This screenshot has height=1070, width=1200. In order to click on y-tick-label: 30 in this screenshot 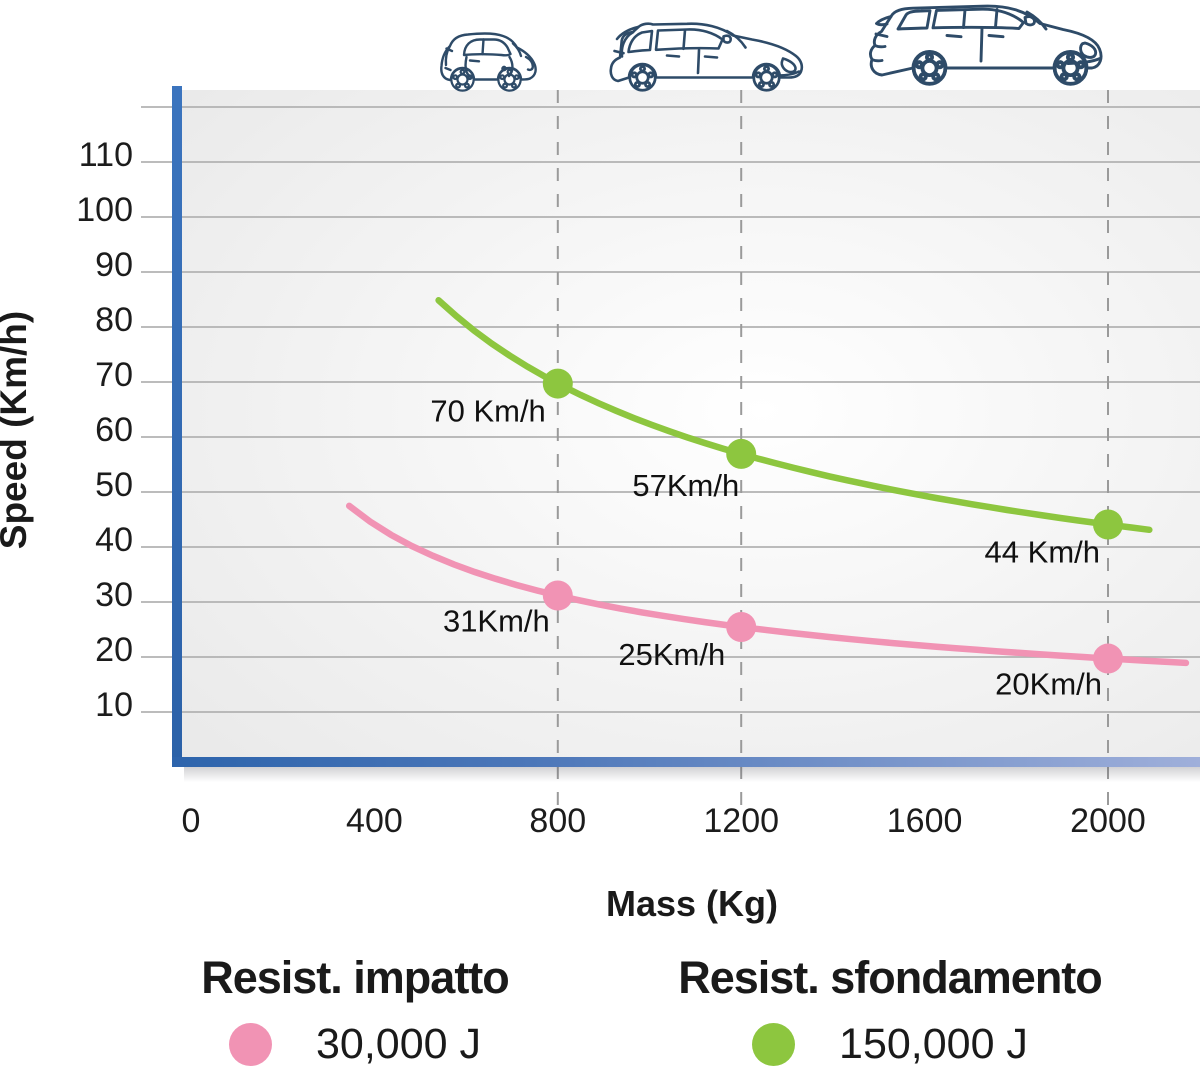, I will do `click(114, 595)`.